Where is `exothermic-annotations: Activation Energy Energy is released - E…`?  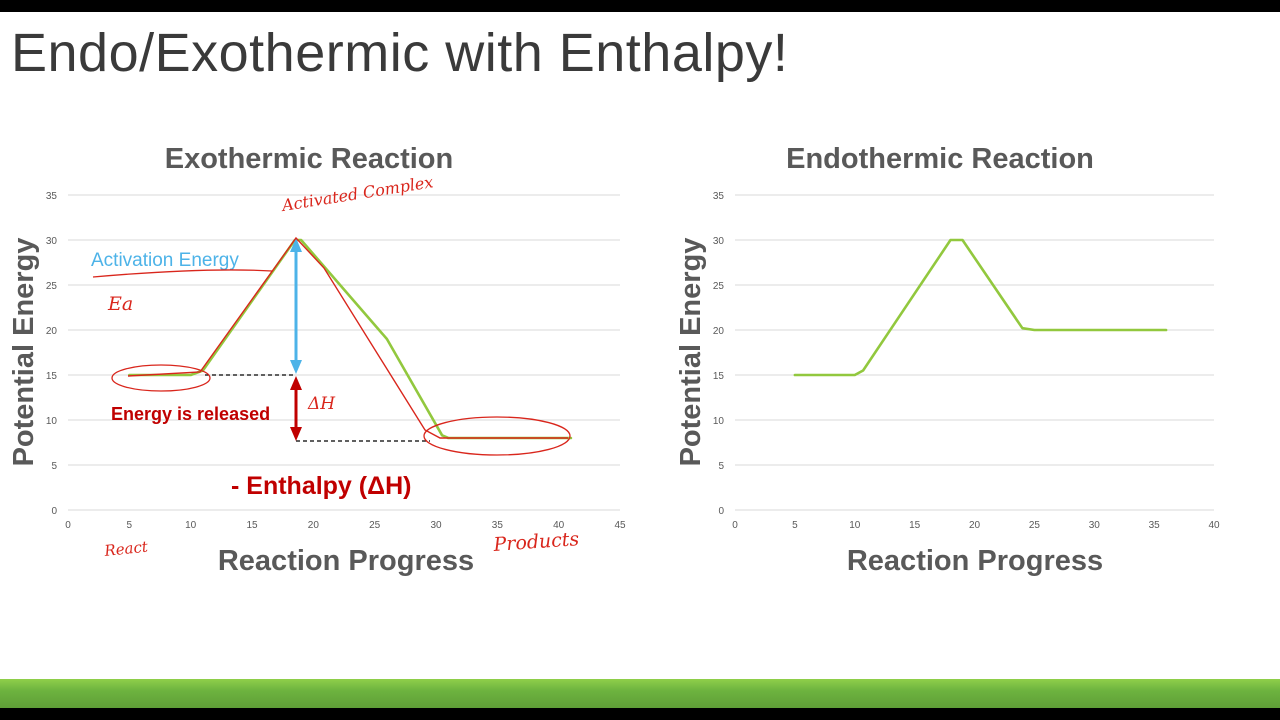
exothermic-annotations: Activation Energy Energy is released - E… is located at coordinates (260, 369).